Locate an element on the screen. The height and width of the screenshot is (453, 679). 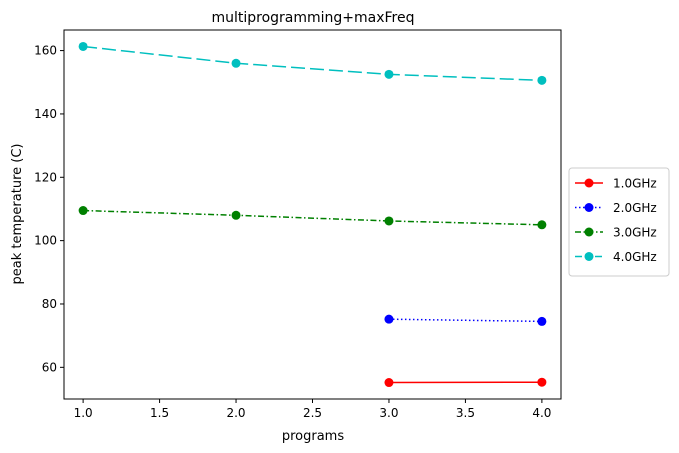
x-tick-label: 1.5 is located at coordinates (159, 413).